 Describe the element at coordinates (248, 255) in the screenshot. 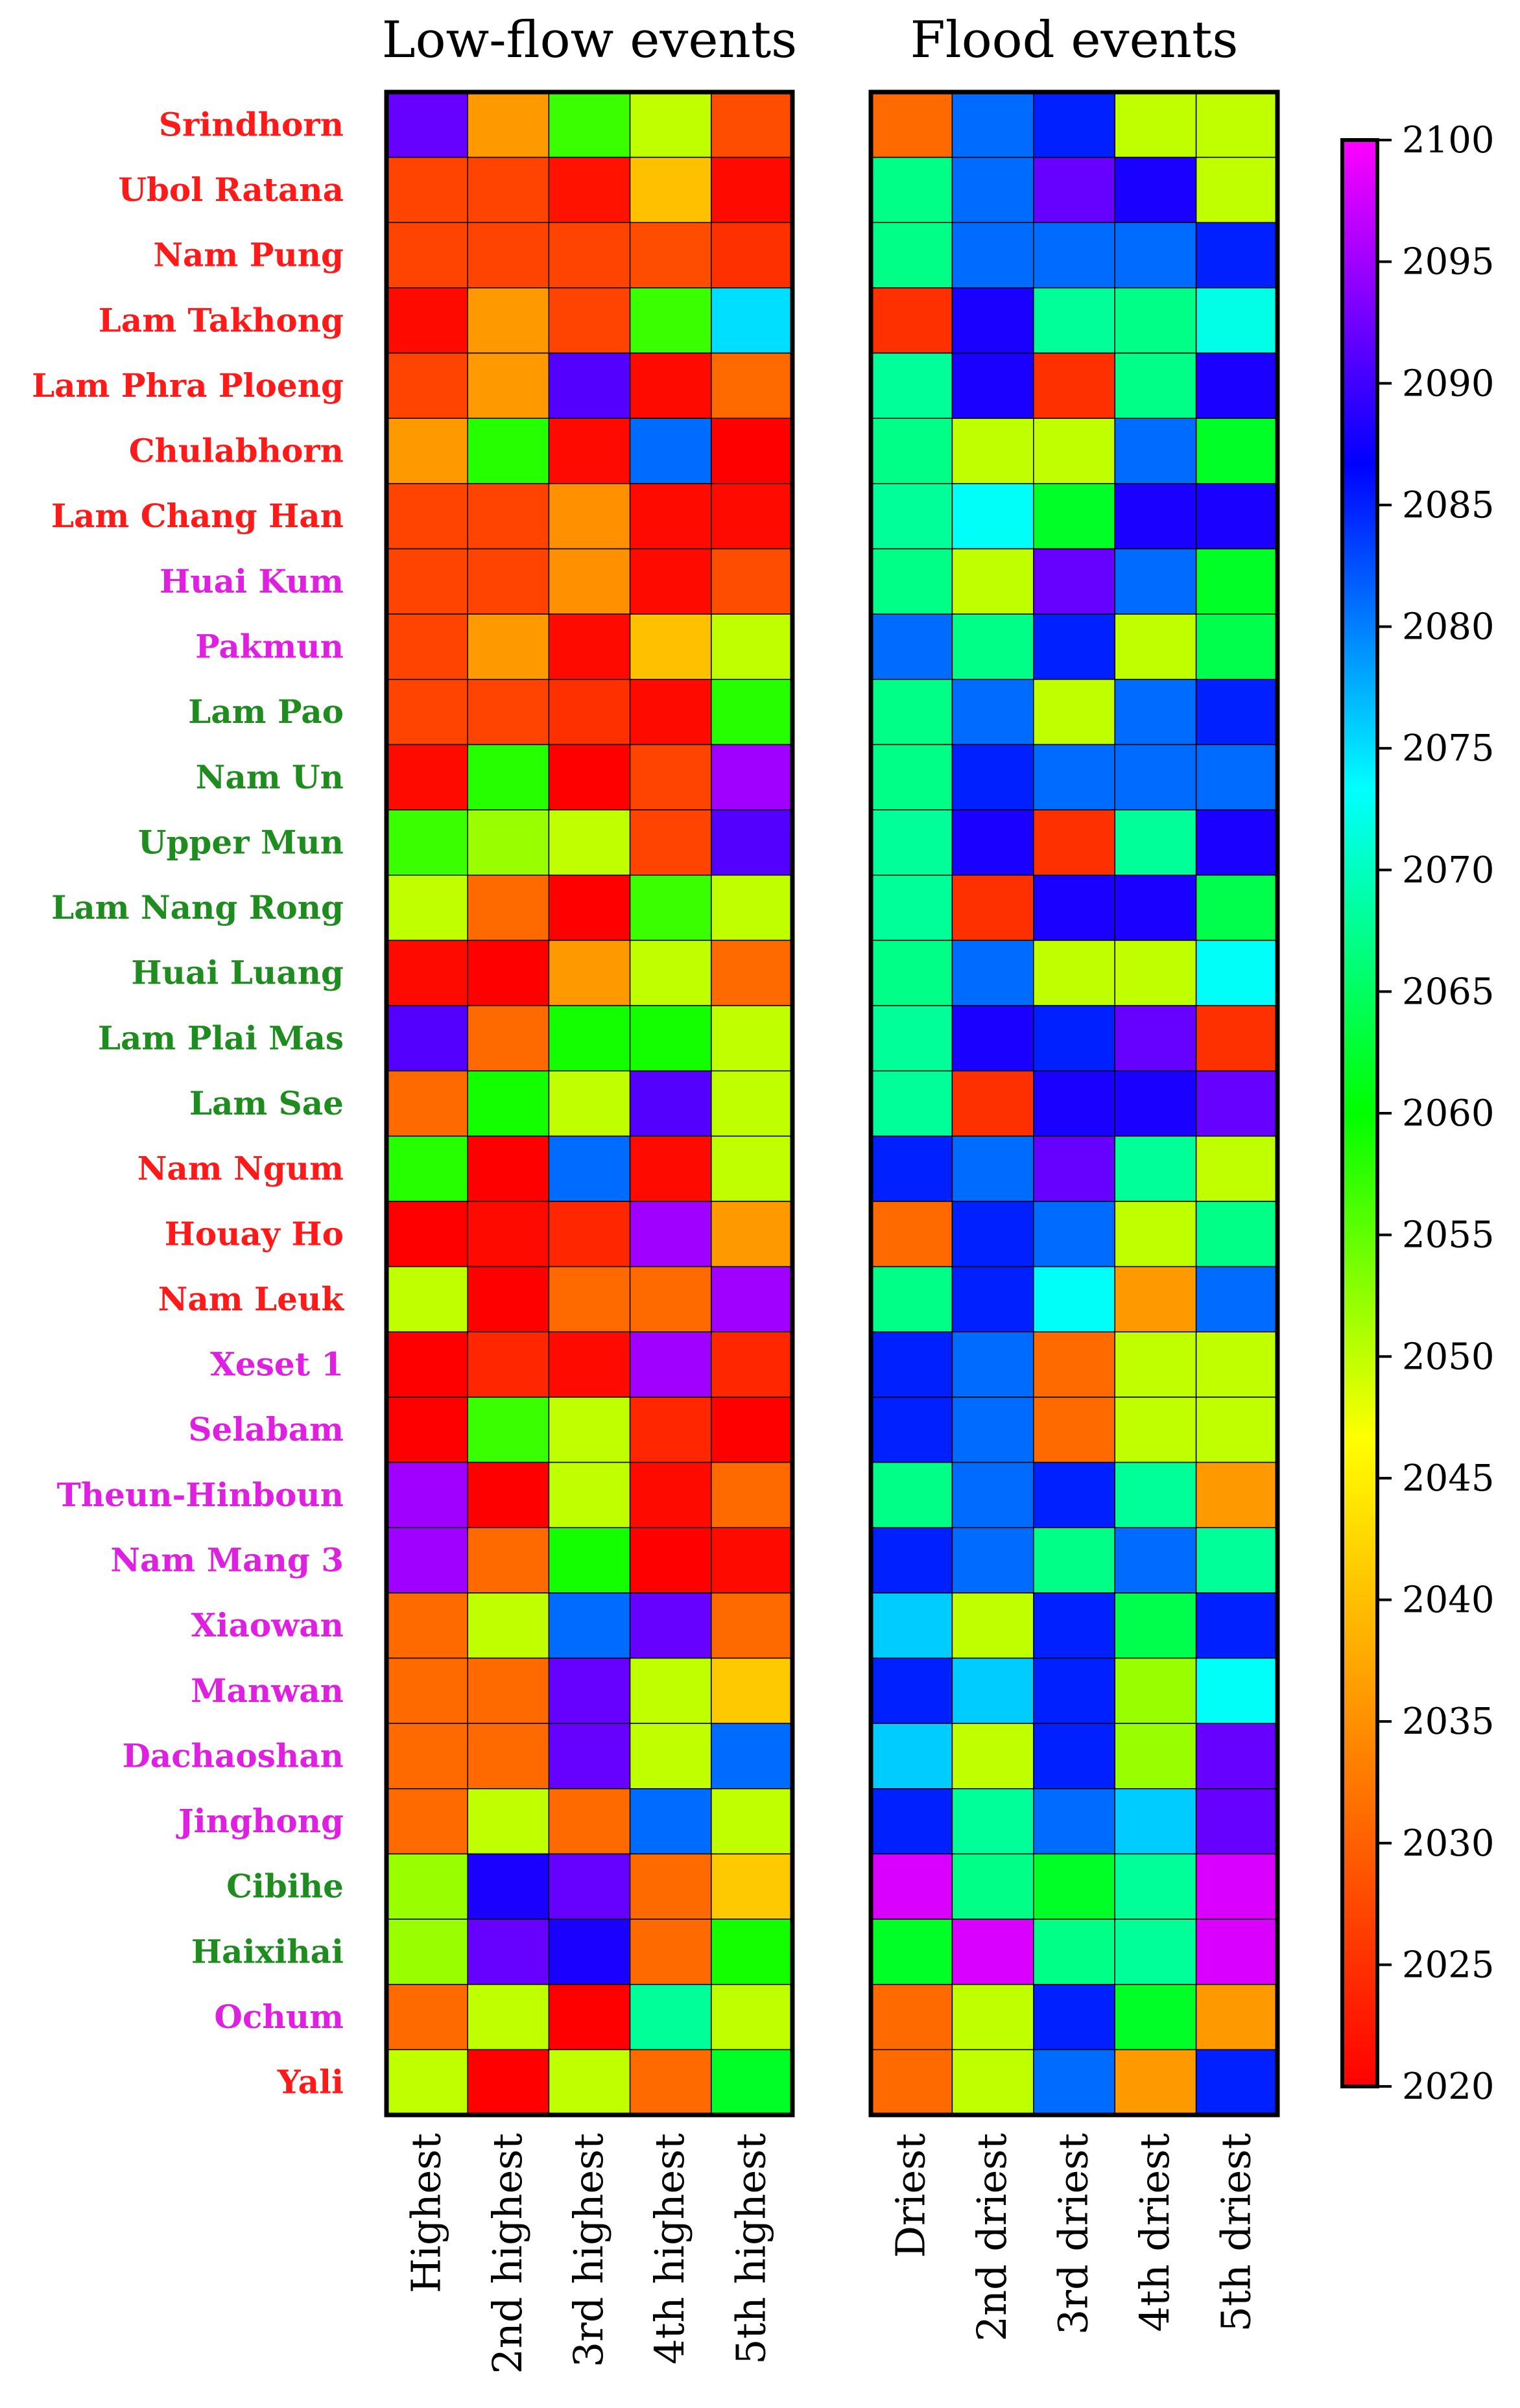

I see `row-label: Nam Pung` at that location.